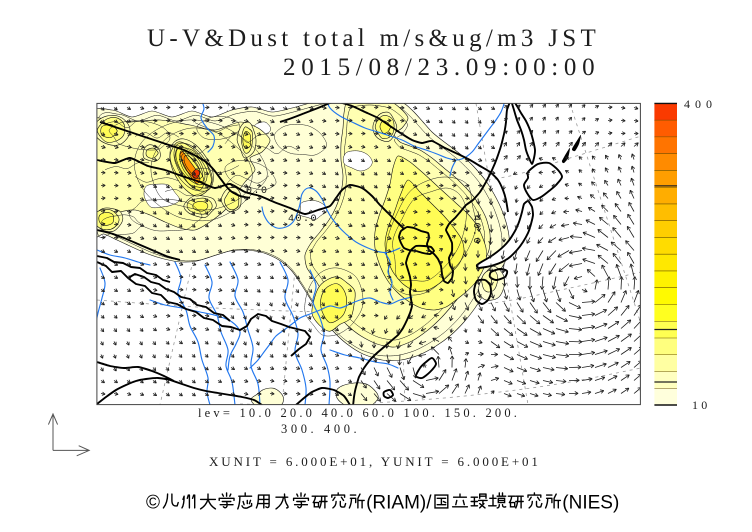  What do you see at coordinates (399, 503) in the screenshot?
I see `svg-text: (RIAM)/` at bounding box center [399, 503].